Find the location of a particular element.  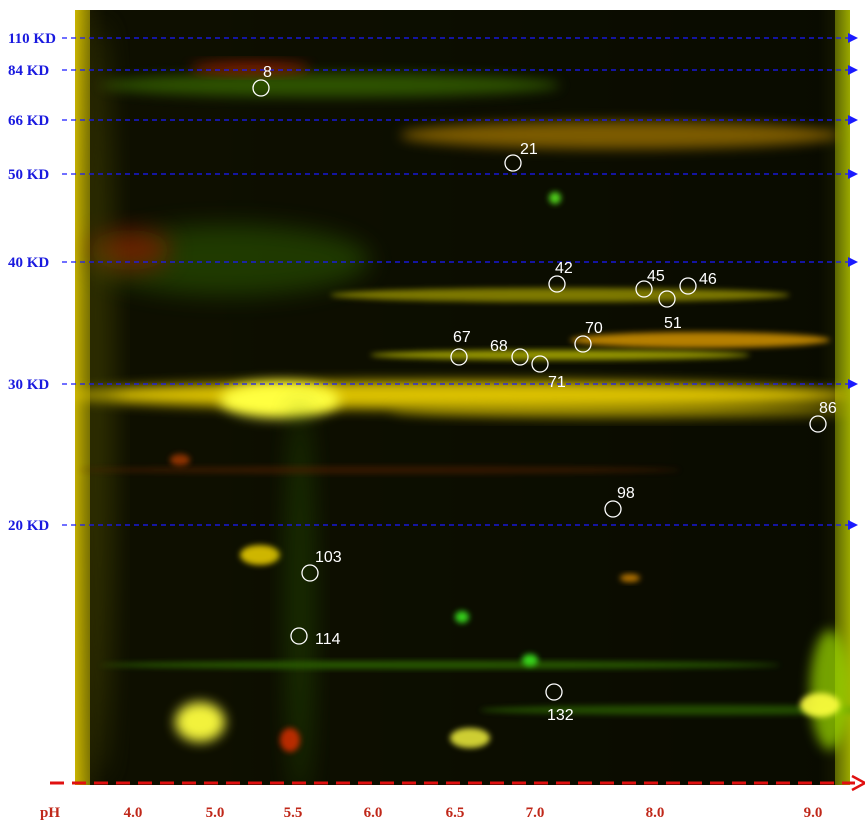

spot-label: 71 is located at coordinates (557, 382).